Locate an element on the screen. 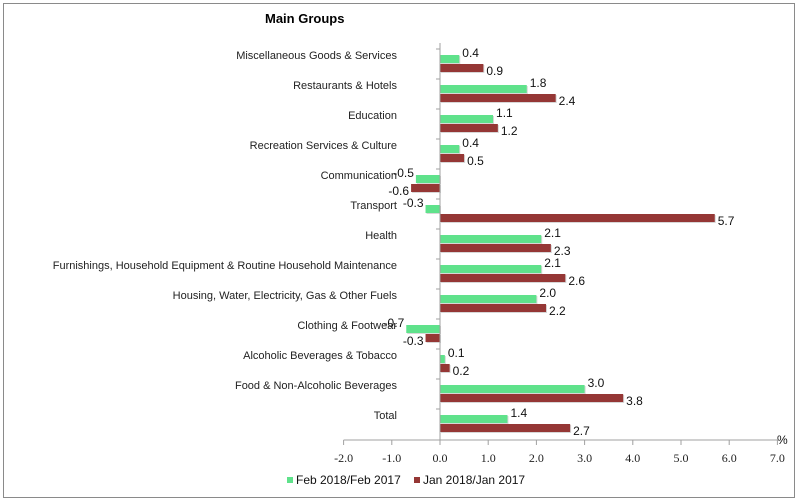 This screenshot has width=799, height=503. data-label: -0.7 is located at coordinates (394, 323).